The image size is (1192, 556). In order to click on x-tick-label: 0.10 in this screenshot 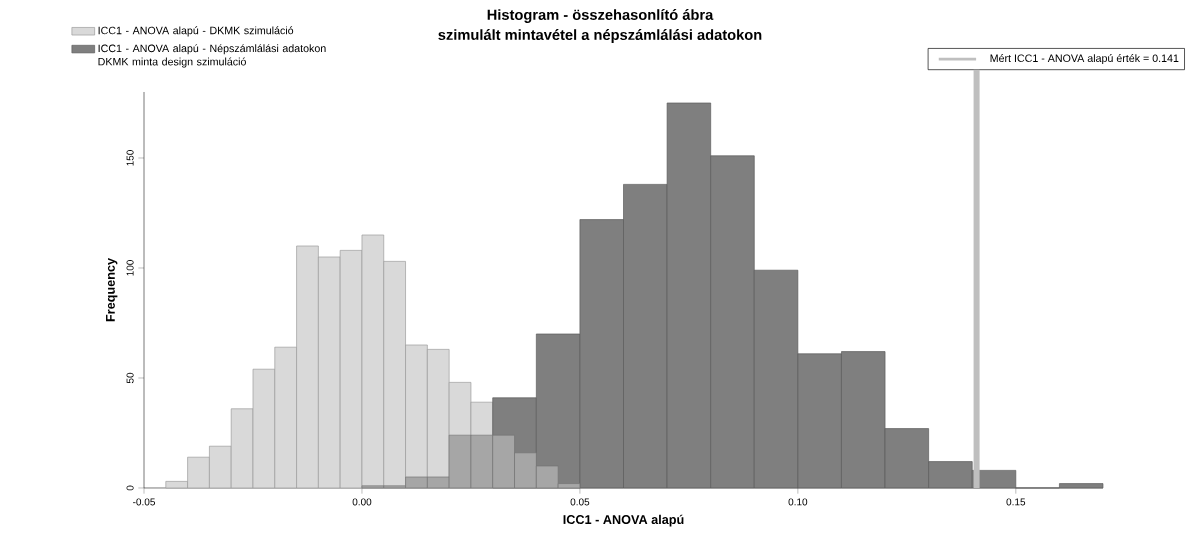, I will do `click(798, 502)`.